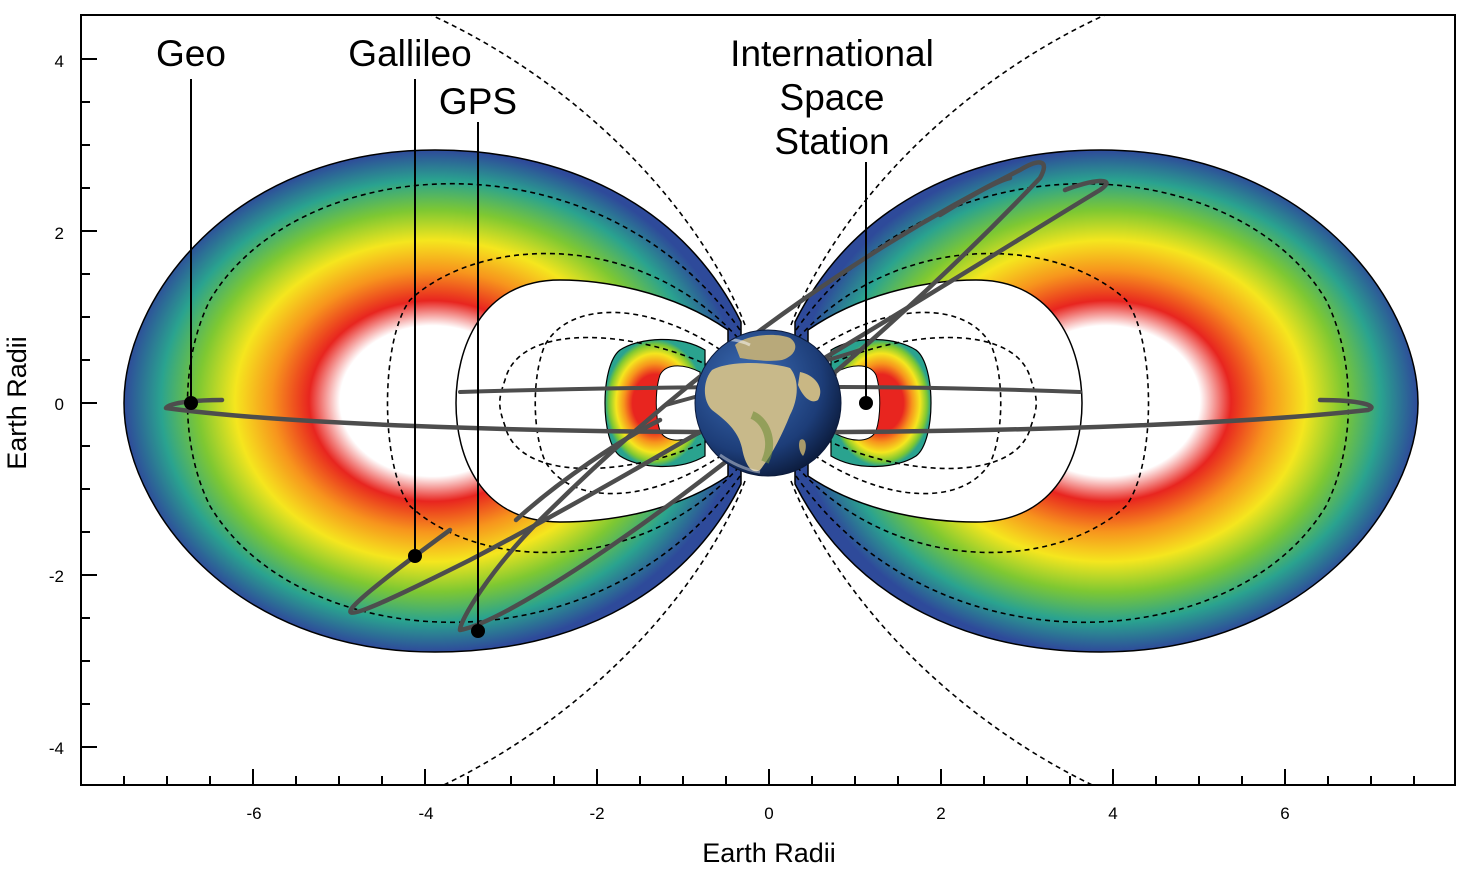 The image size is (1458, 869). Describe the element at coordinates (1284, 813) in the screenshot. I see `x-tick-label: 6` at that location.